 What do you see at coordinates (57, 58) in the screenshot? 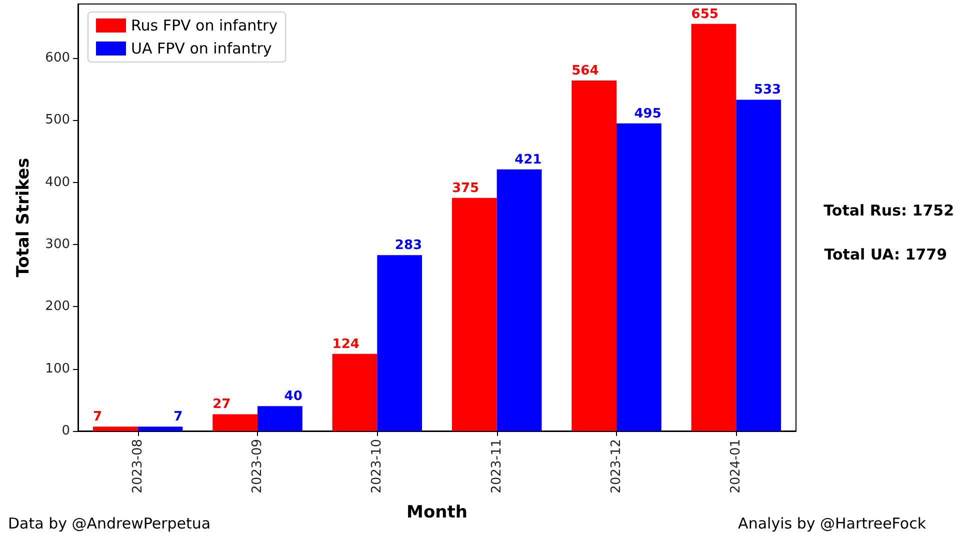
I see `y-tick-label: 600` at bounding box center [57, 58].